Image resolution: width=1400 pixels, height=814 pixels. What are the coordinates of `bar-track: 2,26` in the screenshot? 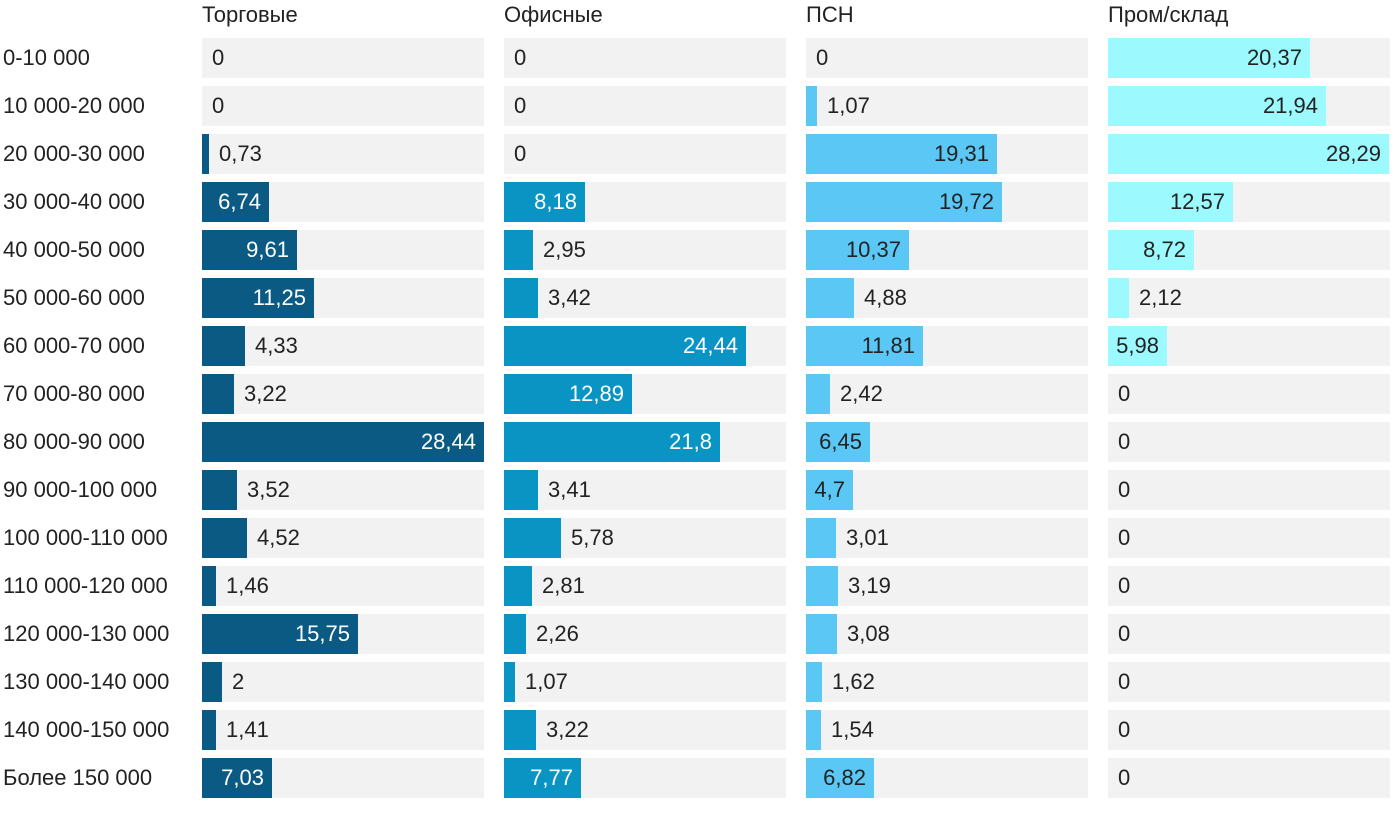 It's located at (645, 634).